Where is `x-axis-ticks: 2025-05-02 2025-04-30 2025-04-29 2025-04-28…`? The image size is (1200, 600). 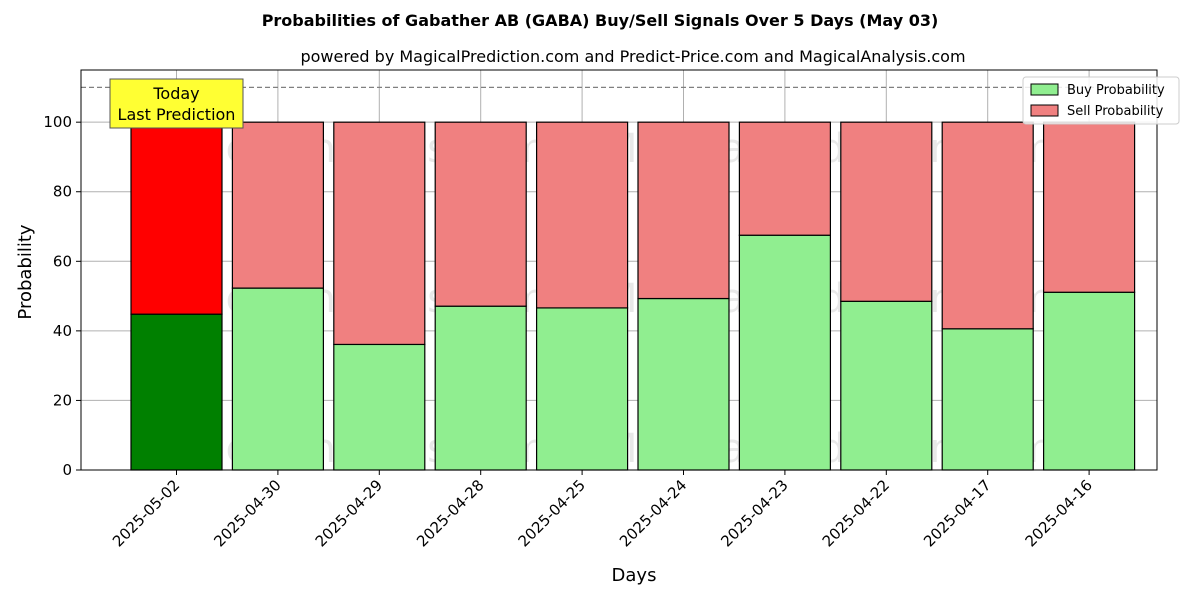
x-axis-ticks: 2025-05-02 2025-04-30 2025-04-29 2025-04-28… is located at coordinates (602, 510).